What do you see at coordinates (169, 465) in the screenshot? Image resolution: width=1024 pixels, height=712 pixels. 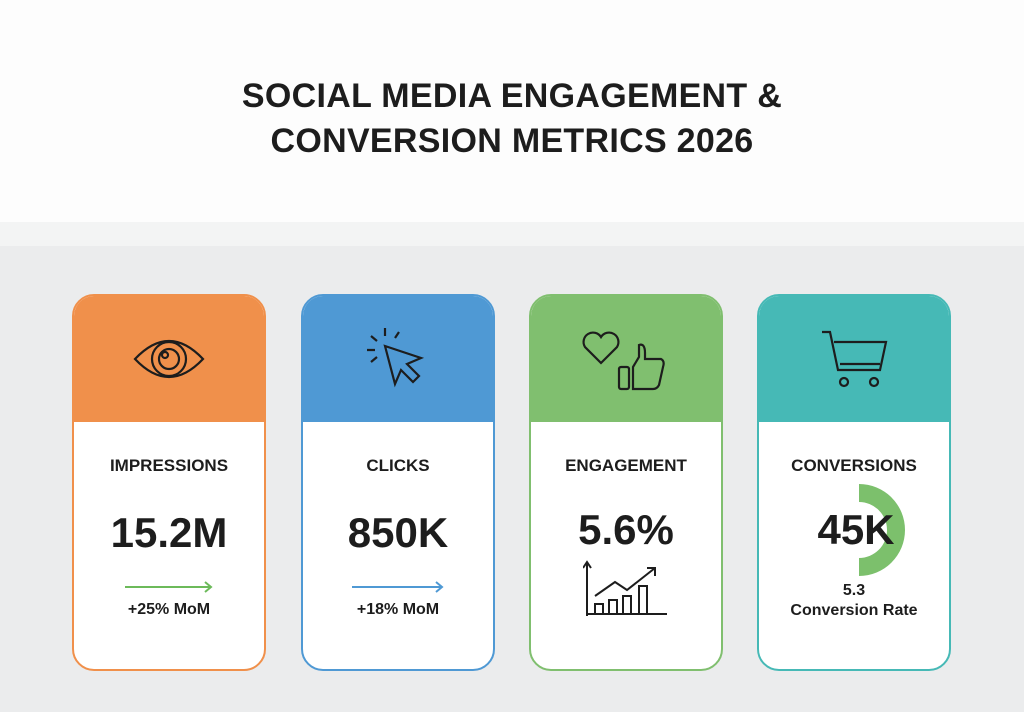 I see `metric-label: IMPRESSIONS` at bounding box center [169, 465].